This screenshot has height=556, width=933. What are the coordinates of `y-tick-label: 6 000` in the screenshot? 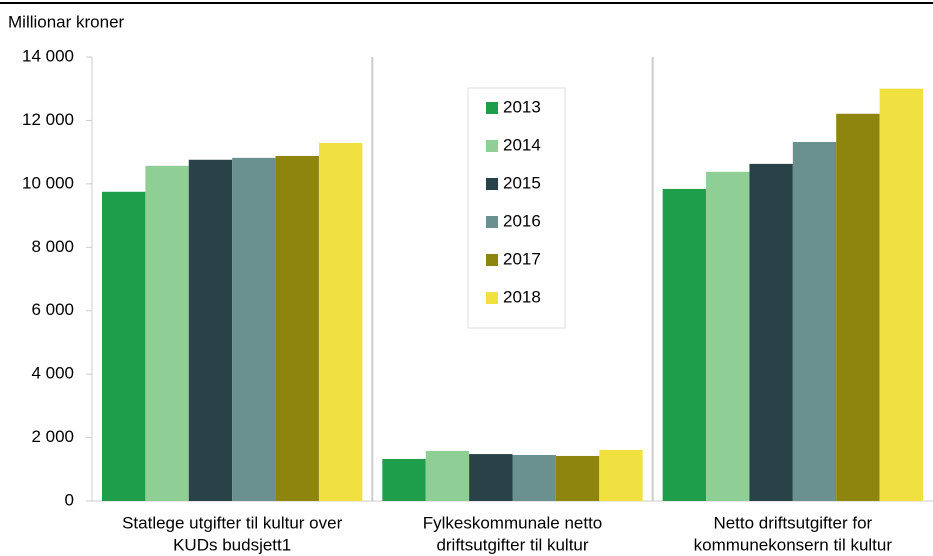 It's located at (52, 309).